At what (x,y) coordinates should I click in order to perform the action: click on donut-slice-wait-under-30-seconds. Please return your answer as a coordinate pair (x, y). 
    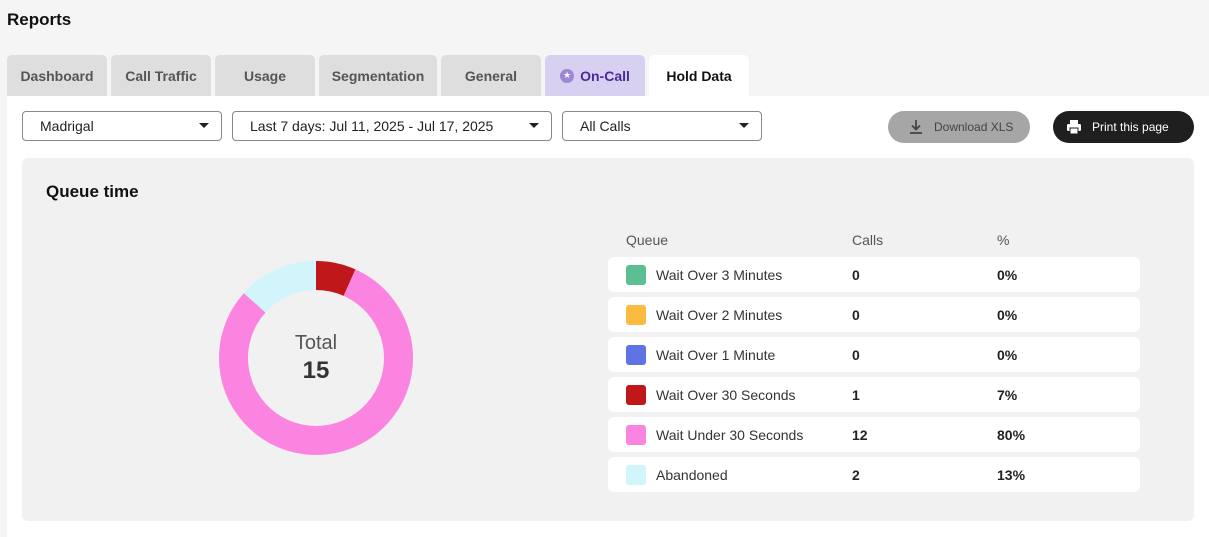
    Looking at the image, I should click on (316, 362).